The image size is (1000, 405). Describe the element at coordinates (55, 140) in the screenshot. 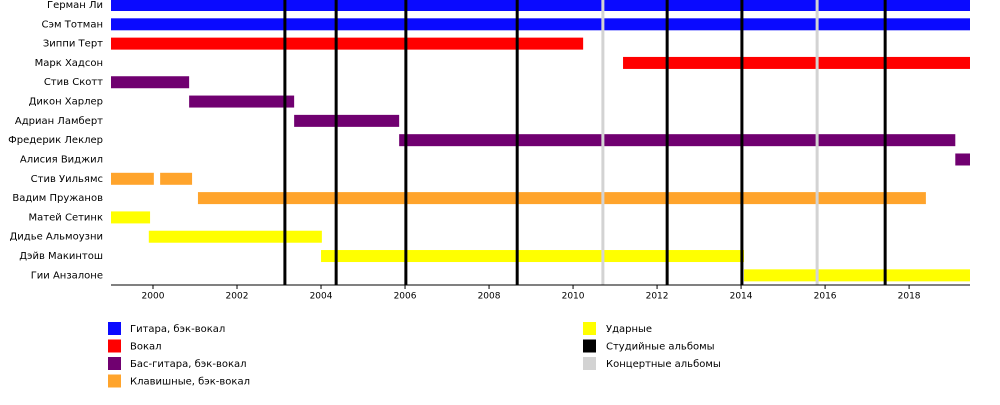

I see `row-label: Фредерик Леклер` at that location.